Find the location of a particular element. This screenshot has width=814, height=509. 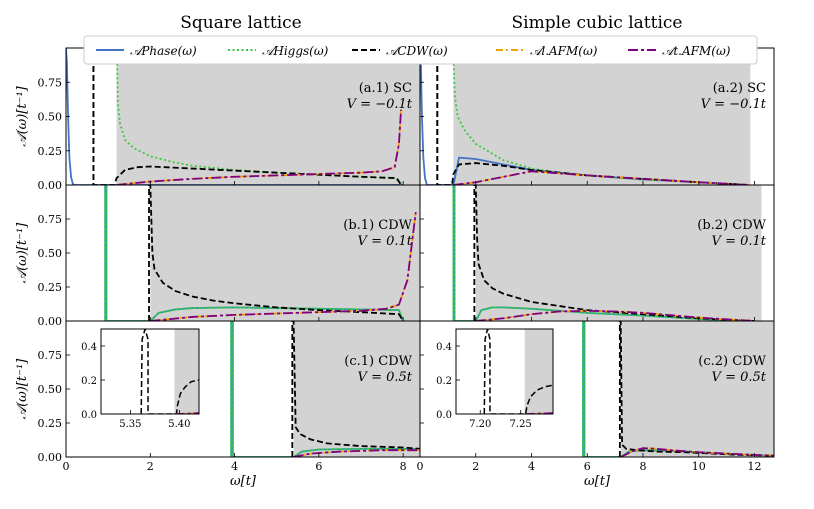

legend-box is located at coordinates (420, 50).